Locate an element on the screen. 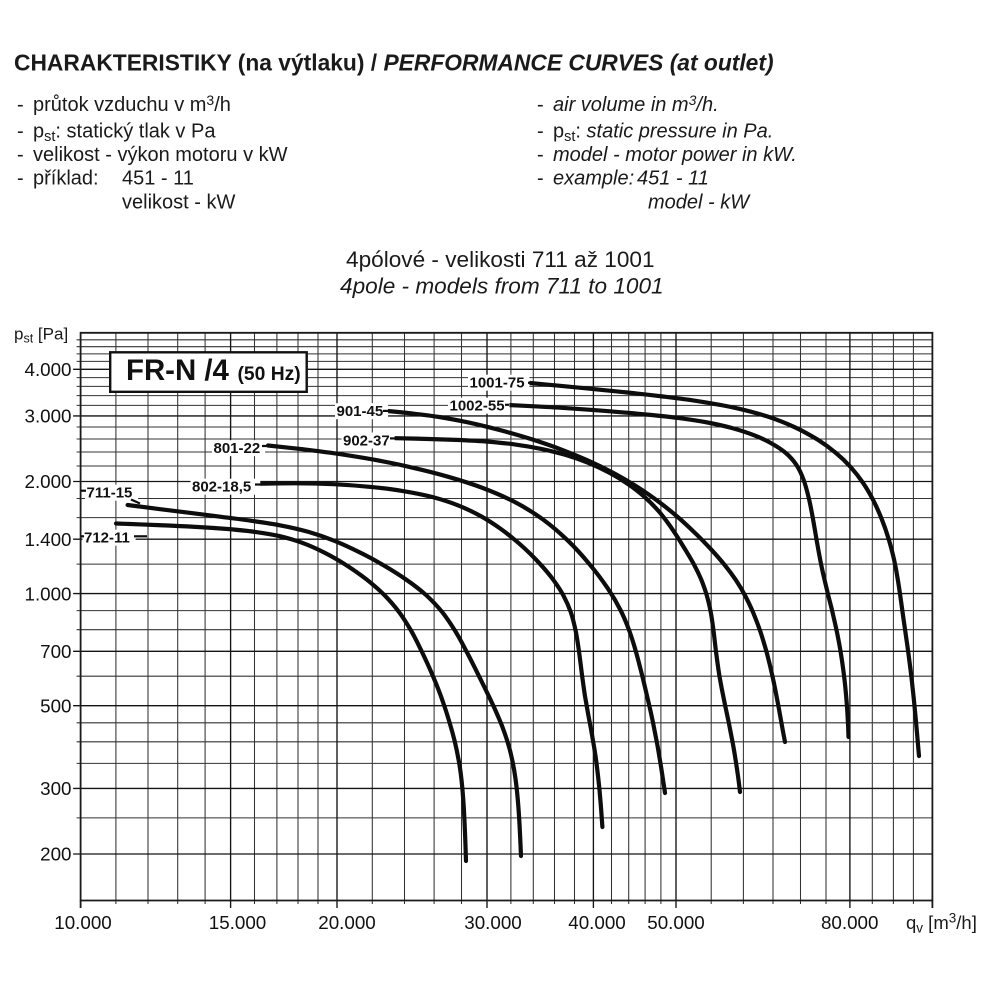  svg-text: 801-22 is located at coordinates (237, 448).